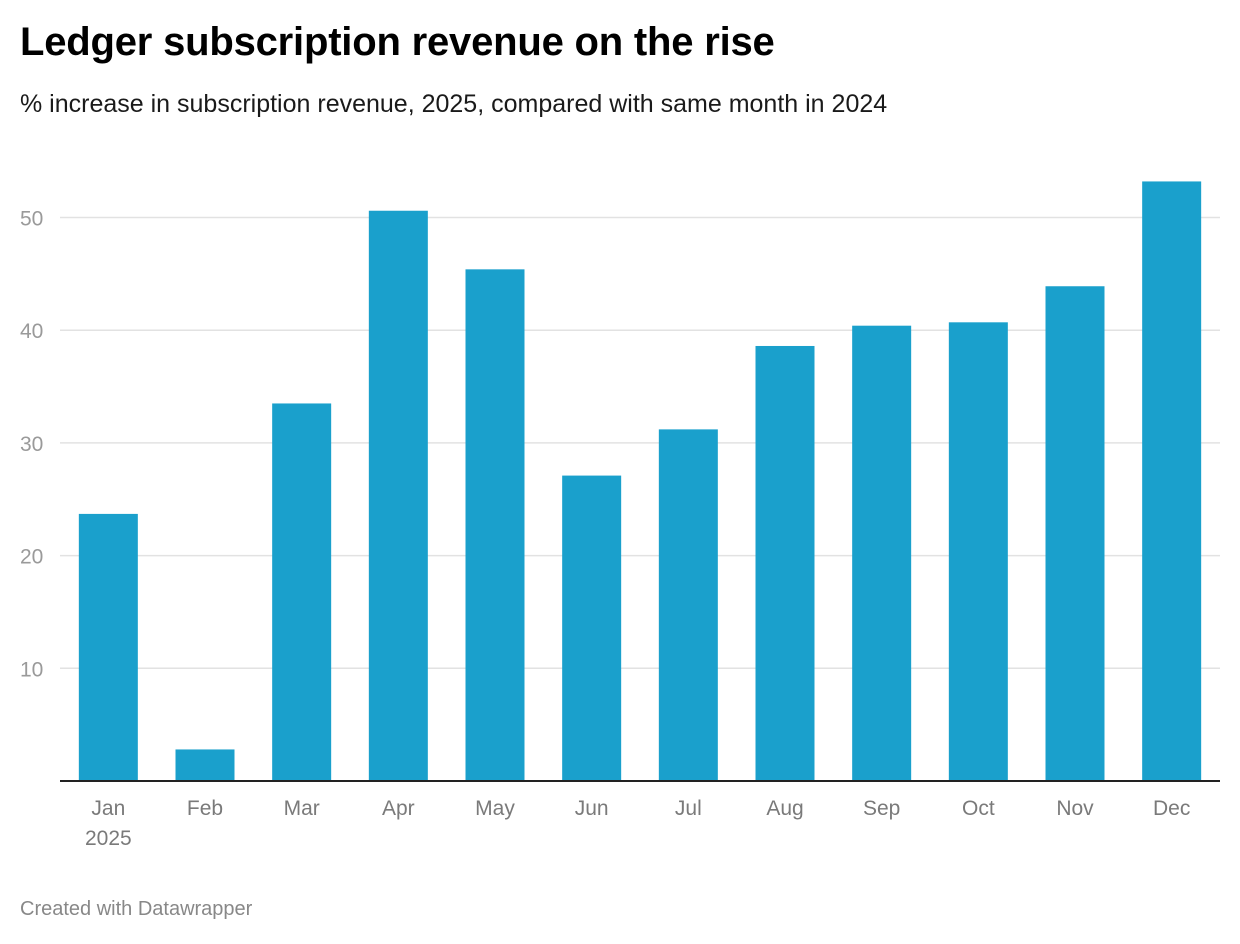  What do you see at coordinates (31, 669) in the screenshot?
I see `y-tick-label: 10` at bounding box center [31, 669].